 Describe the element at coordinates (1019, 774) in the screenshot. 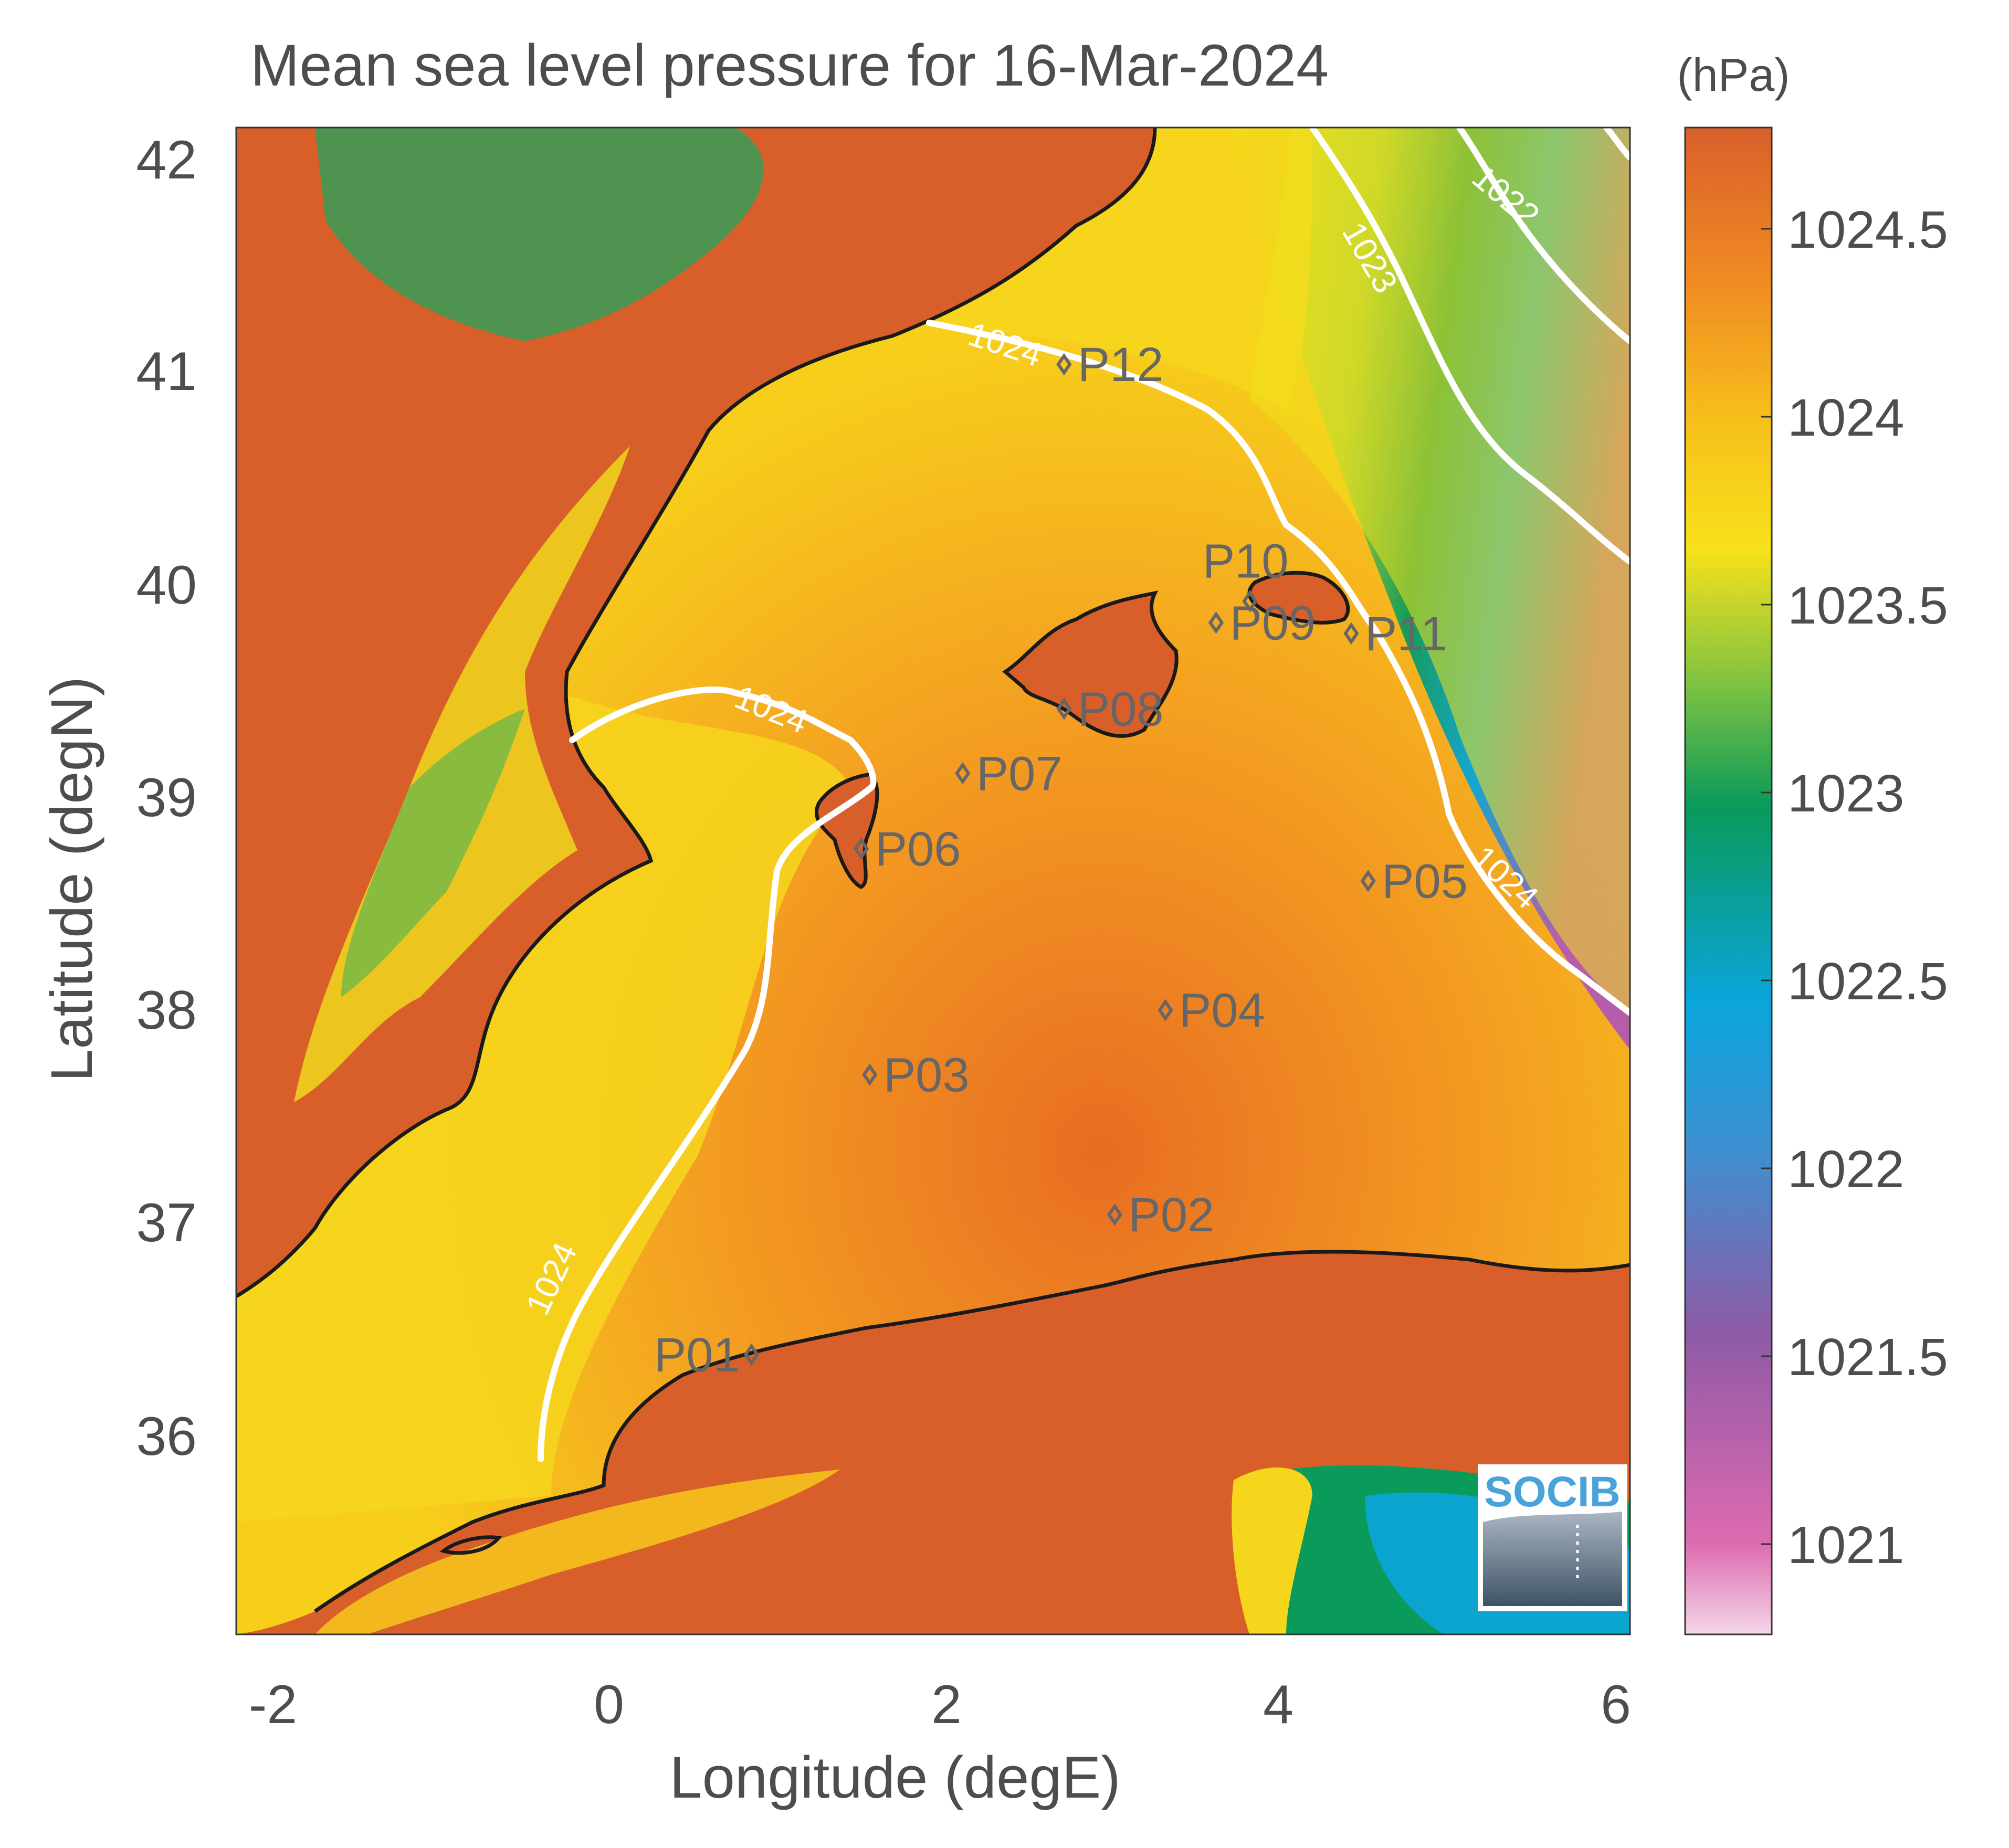

I see `station-label: P07` at that location.